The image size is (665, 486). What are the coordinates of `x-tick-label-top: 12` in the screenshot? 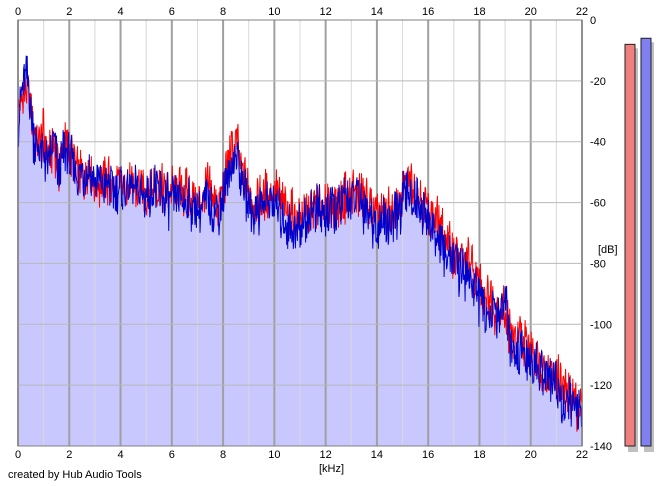 It's located at (326, 12).